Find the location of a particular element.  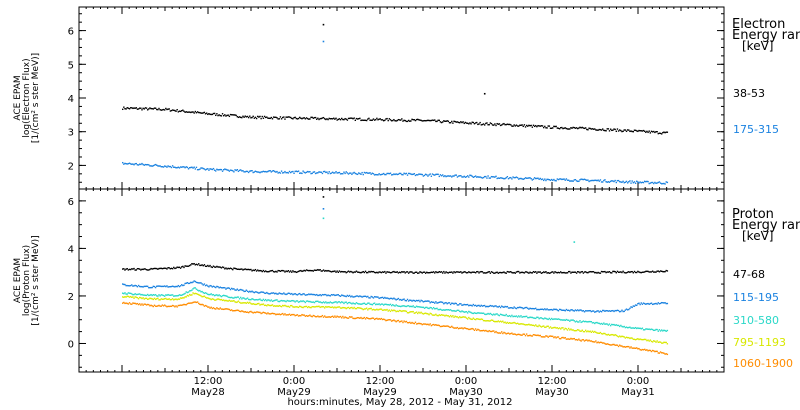

y-axis-label-line: [1/(cm² s ster MeV)] is located at coordinates (36, 280).